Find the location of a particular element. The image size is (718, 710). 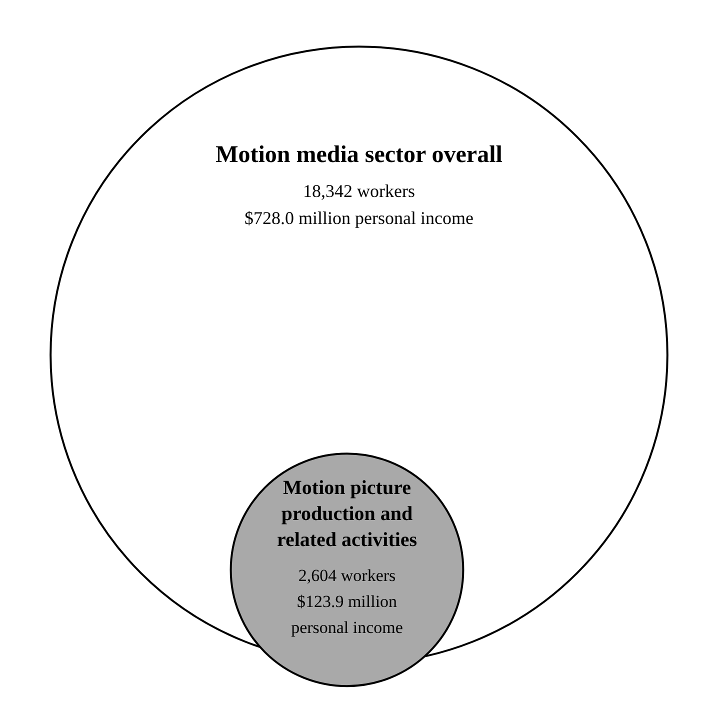

category-label: Motion media sector overall is located at coordinates (359, 155).